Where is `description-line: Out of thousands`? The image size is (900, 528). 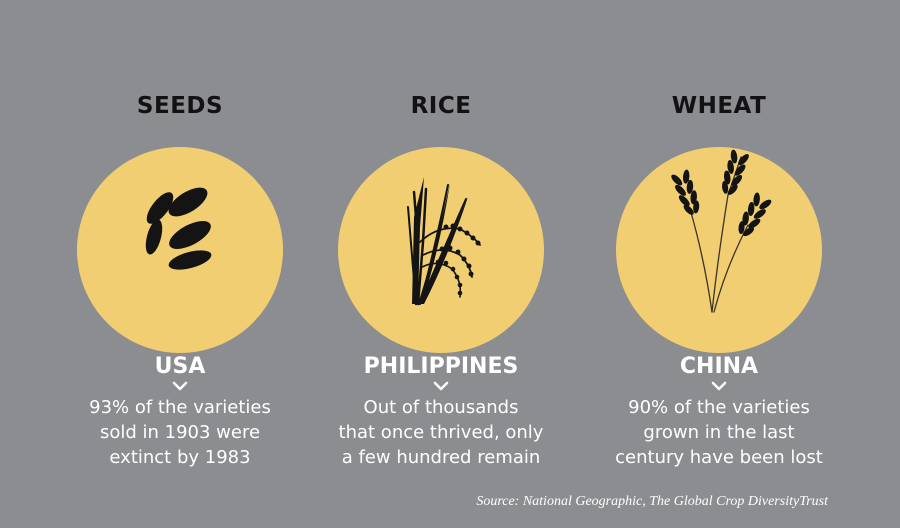
description-line: Out of thousands is located at coordinates (441, 407).